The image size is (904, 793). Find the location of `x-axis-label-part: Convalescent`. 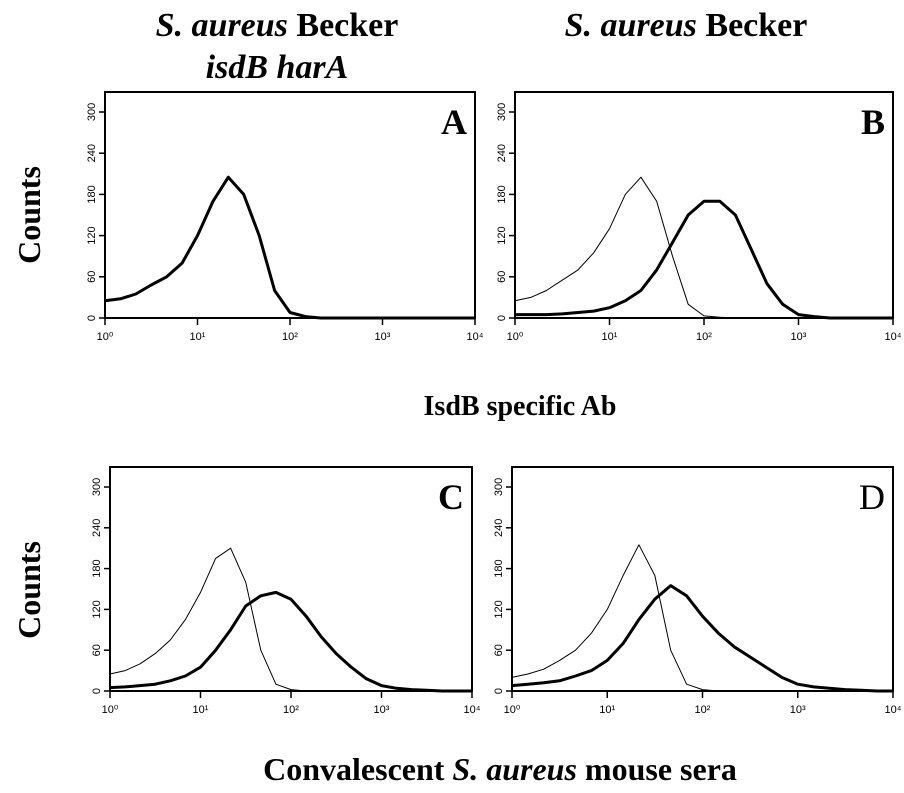

x-axis-label-part: Convalescent is located at coordinates (357, 769).